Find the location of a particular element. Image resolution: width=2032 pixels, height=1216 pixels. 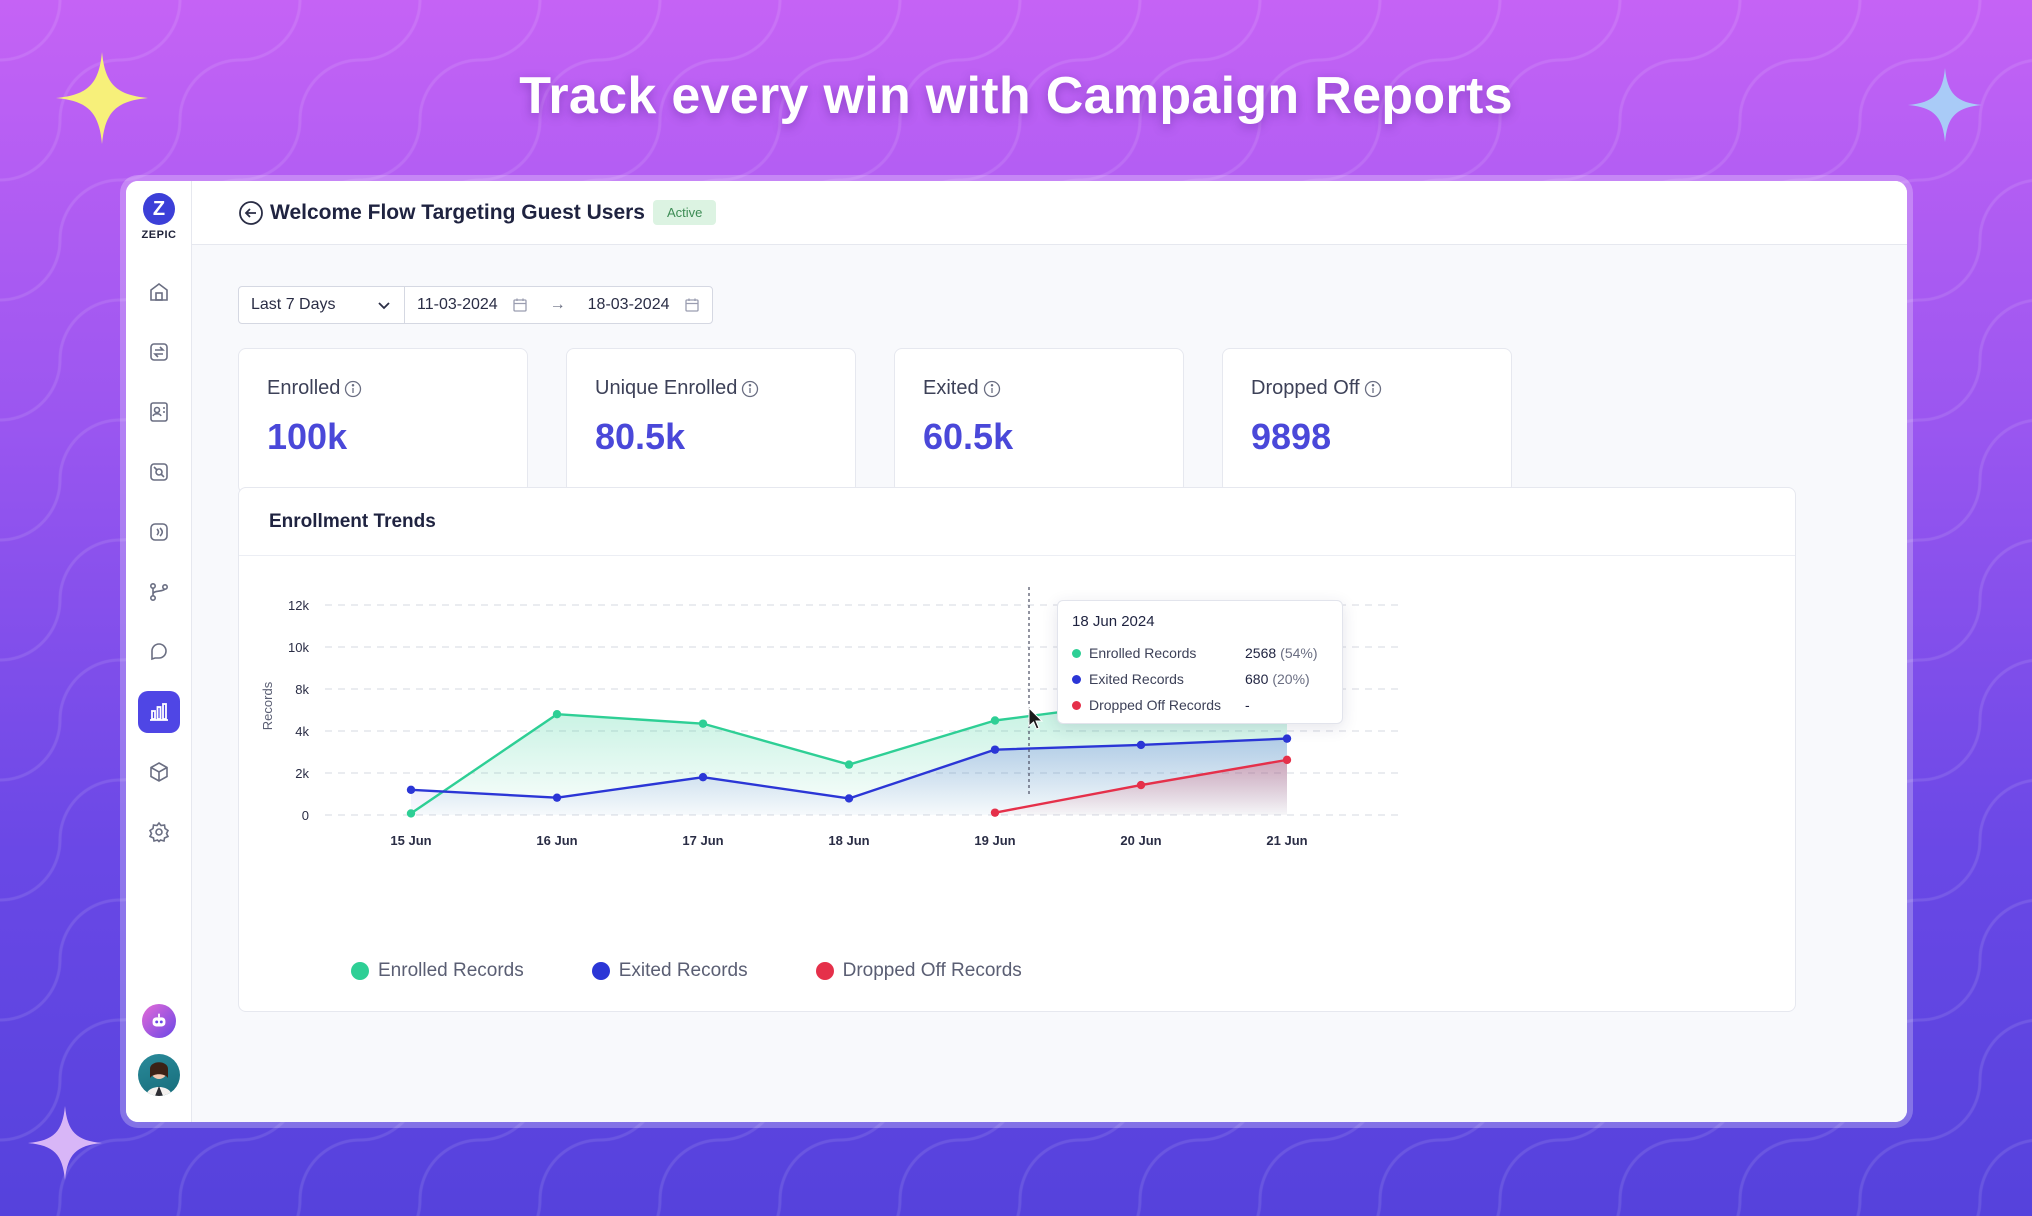

x-tick-label: 16 Jun is located at coordinates (556, 840).